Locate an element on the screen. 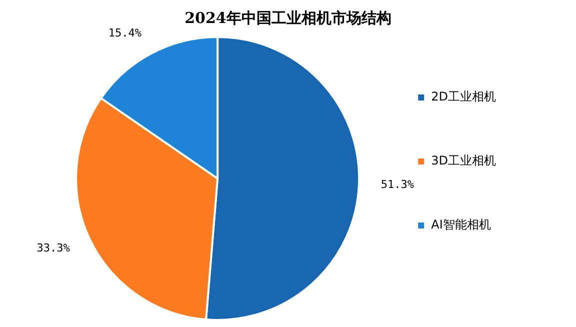 This screenshot has width=576, height=327. data-label: 33.3% is located at coordinates (53, 247).